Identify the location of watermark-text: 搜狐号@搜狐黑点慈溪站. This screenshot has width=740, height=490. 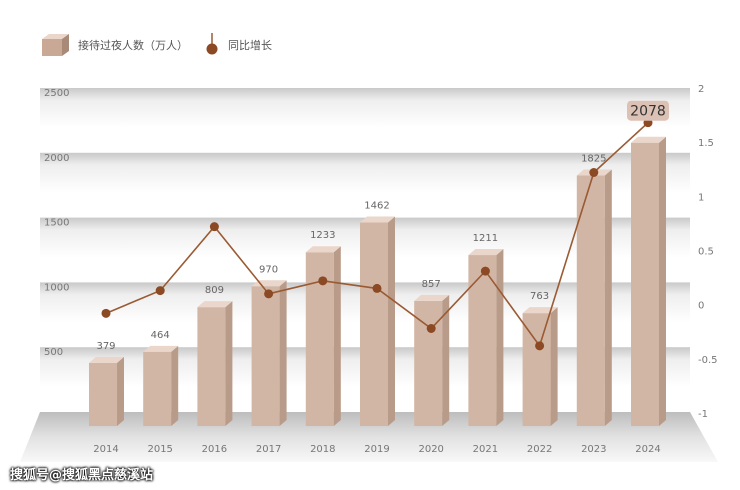
(82, 475).